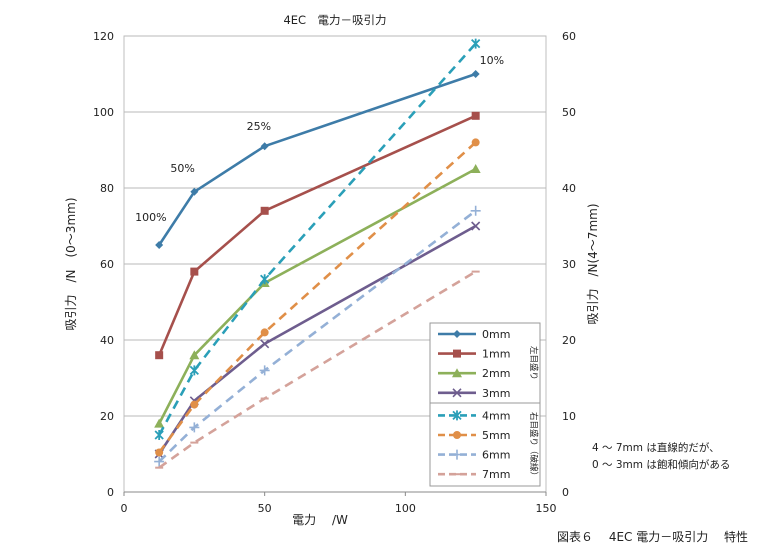 The height and width of the screenshot is (553, 768). Describe the element at coordinates (485, 404) in the screenshot. I see `legend-box` at that location.